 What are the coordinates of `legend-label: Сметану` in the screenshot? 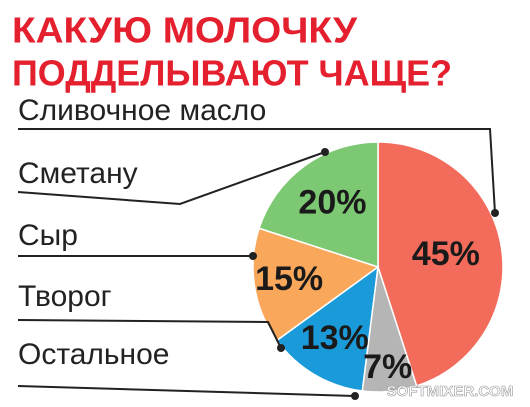 It's located at (78, 173).